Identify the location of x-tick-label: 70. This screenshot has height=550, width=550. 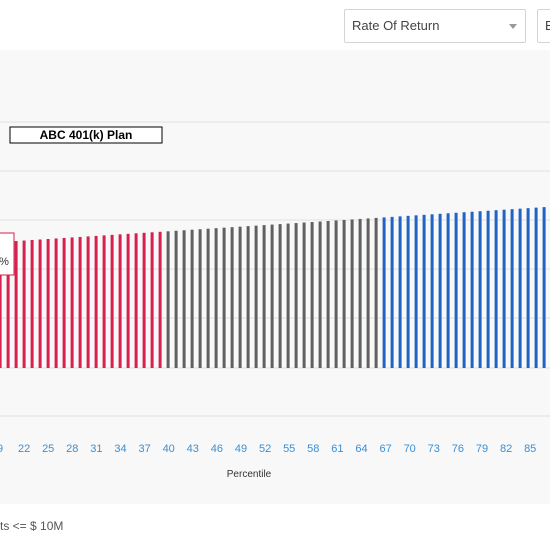
(410, 449).